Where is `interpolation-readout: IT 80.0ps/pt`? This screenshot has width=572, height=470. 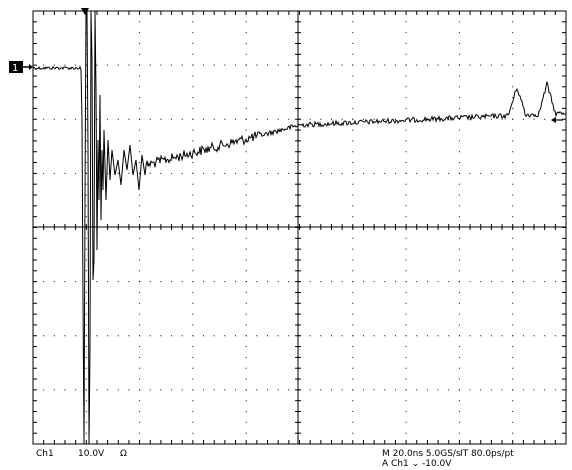 interpolation-readout: IT 80.0ps/pt is located at coordinates (487, 454).